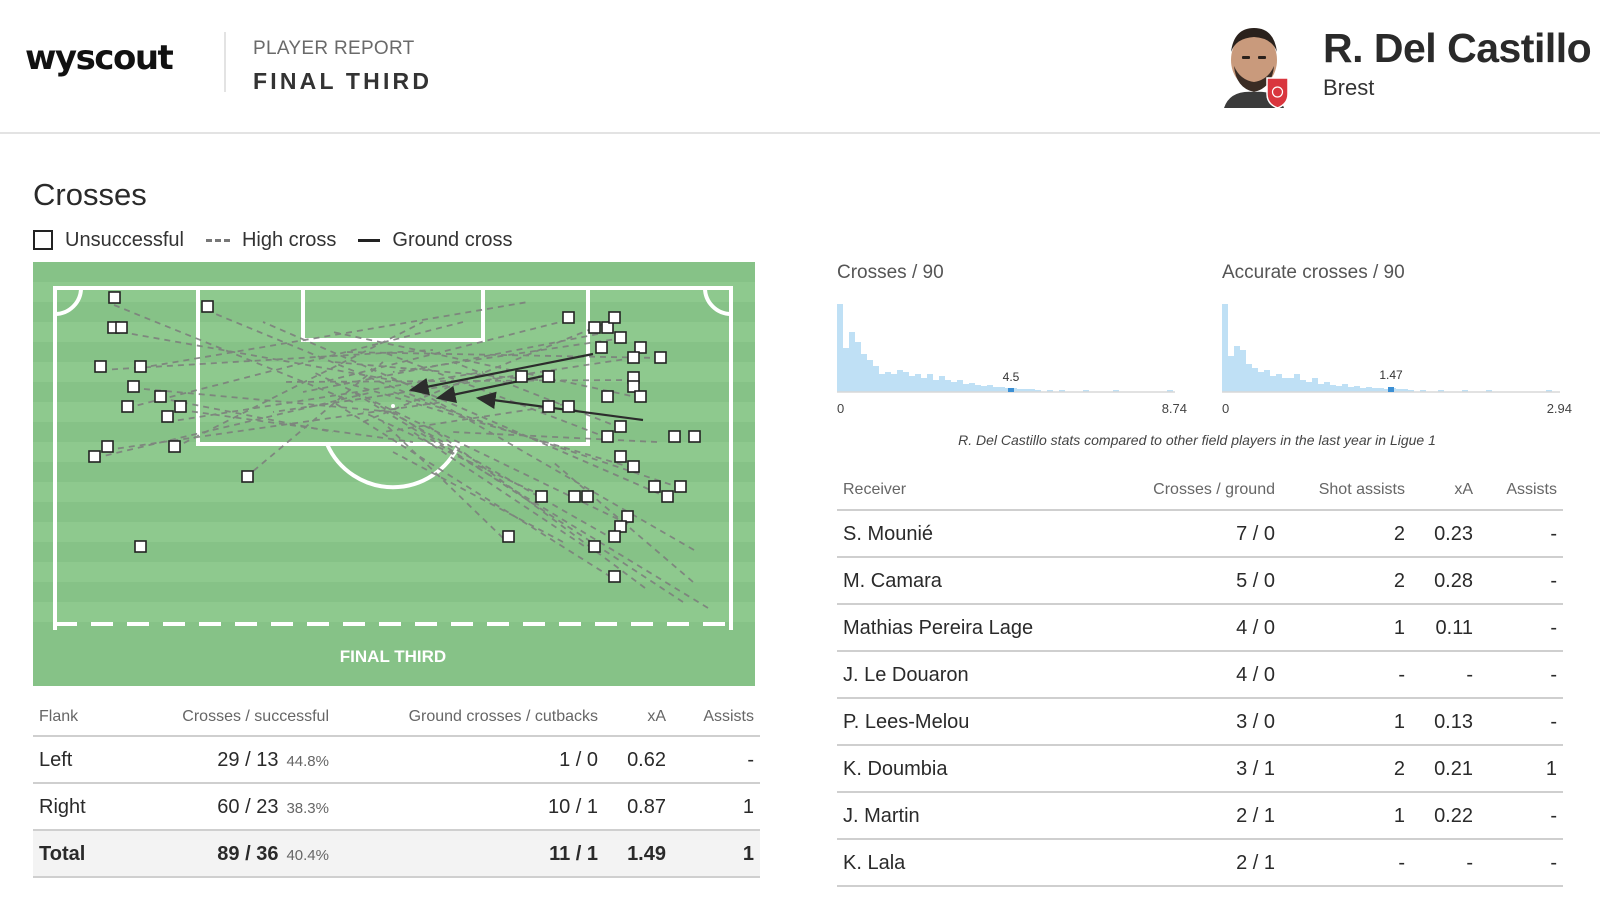  I want to click on table-row: Mathias Pereira Lage 4 / 0 1 0.11 -, so click(1200, 628).